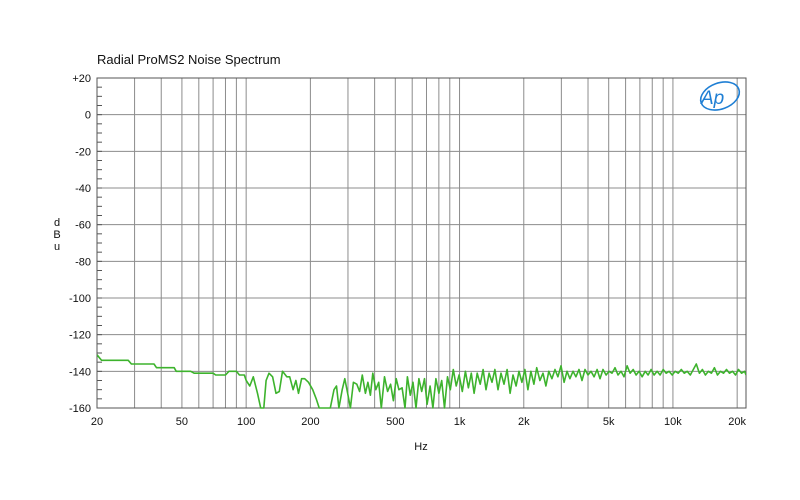  What do you see at coordinates (97, 422) in the screenshot?
I see `x-tick-label: 20` at bounding box center [97, 422].